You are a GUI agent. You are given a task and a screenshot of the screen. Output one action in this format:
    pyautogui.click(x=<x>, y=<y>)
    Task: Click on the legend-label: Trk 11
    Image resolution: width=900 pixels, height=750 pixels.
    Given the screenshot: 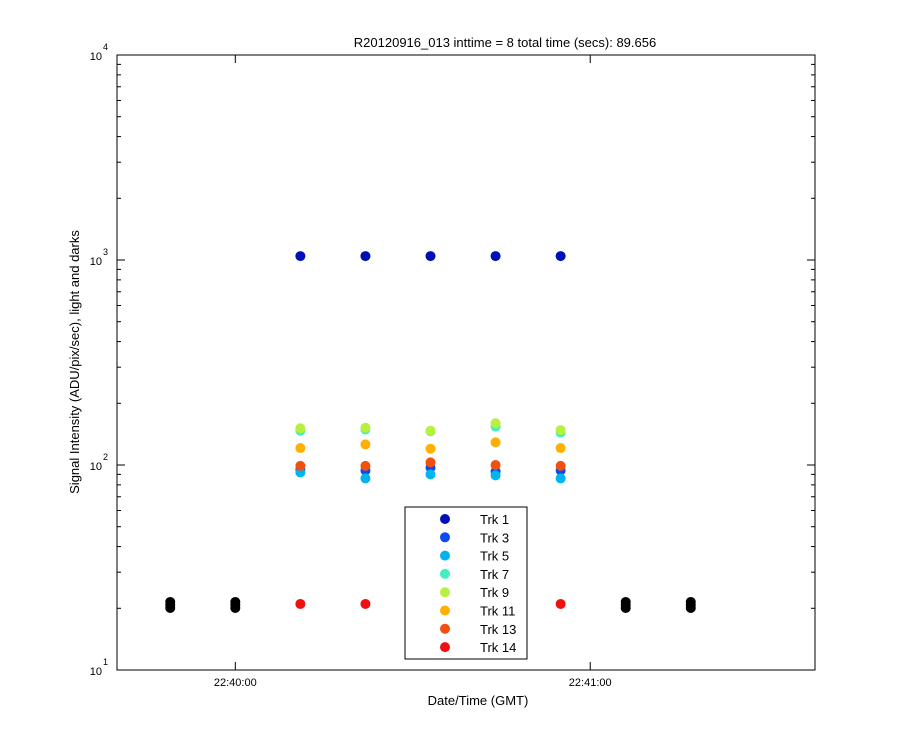 What is the action you would take?
    pyautogui.click(x=497, y=611)
    